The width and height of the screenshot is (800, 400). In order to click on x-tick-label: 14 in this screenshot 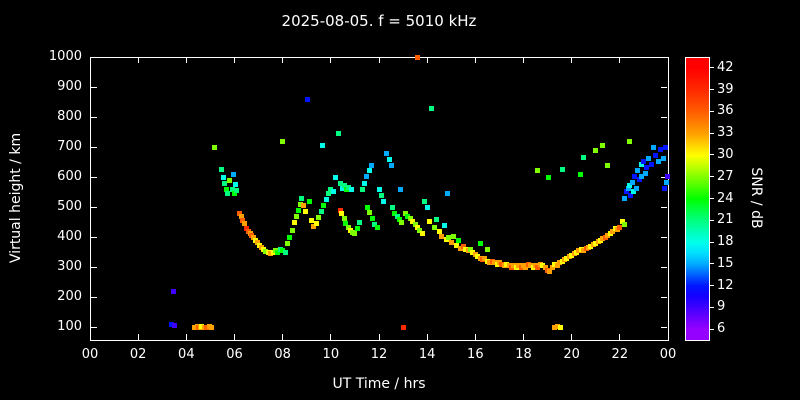, I will do `click(427, 354)`.